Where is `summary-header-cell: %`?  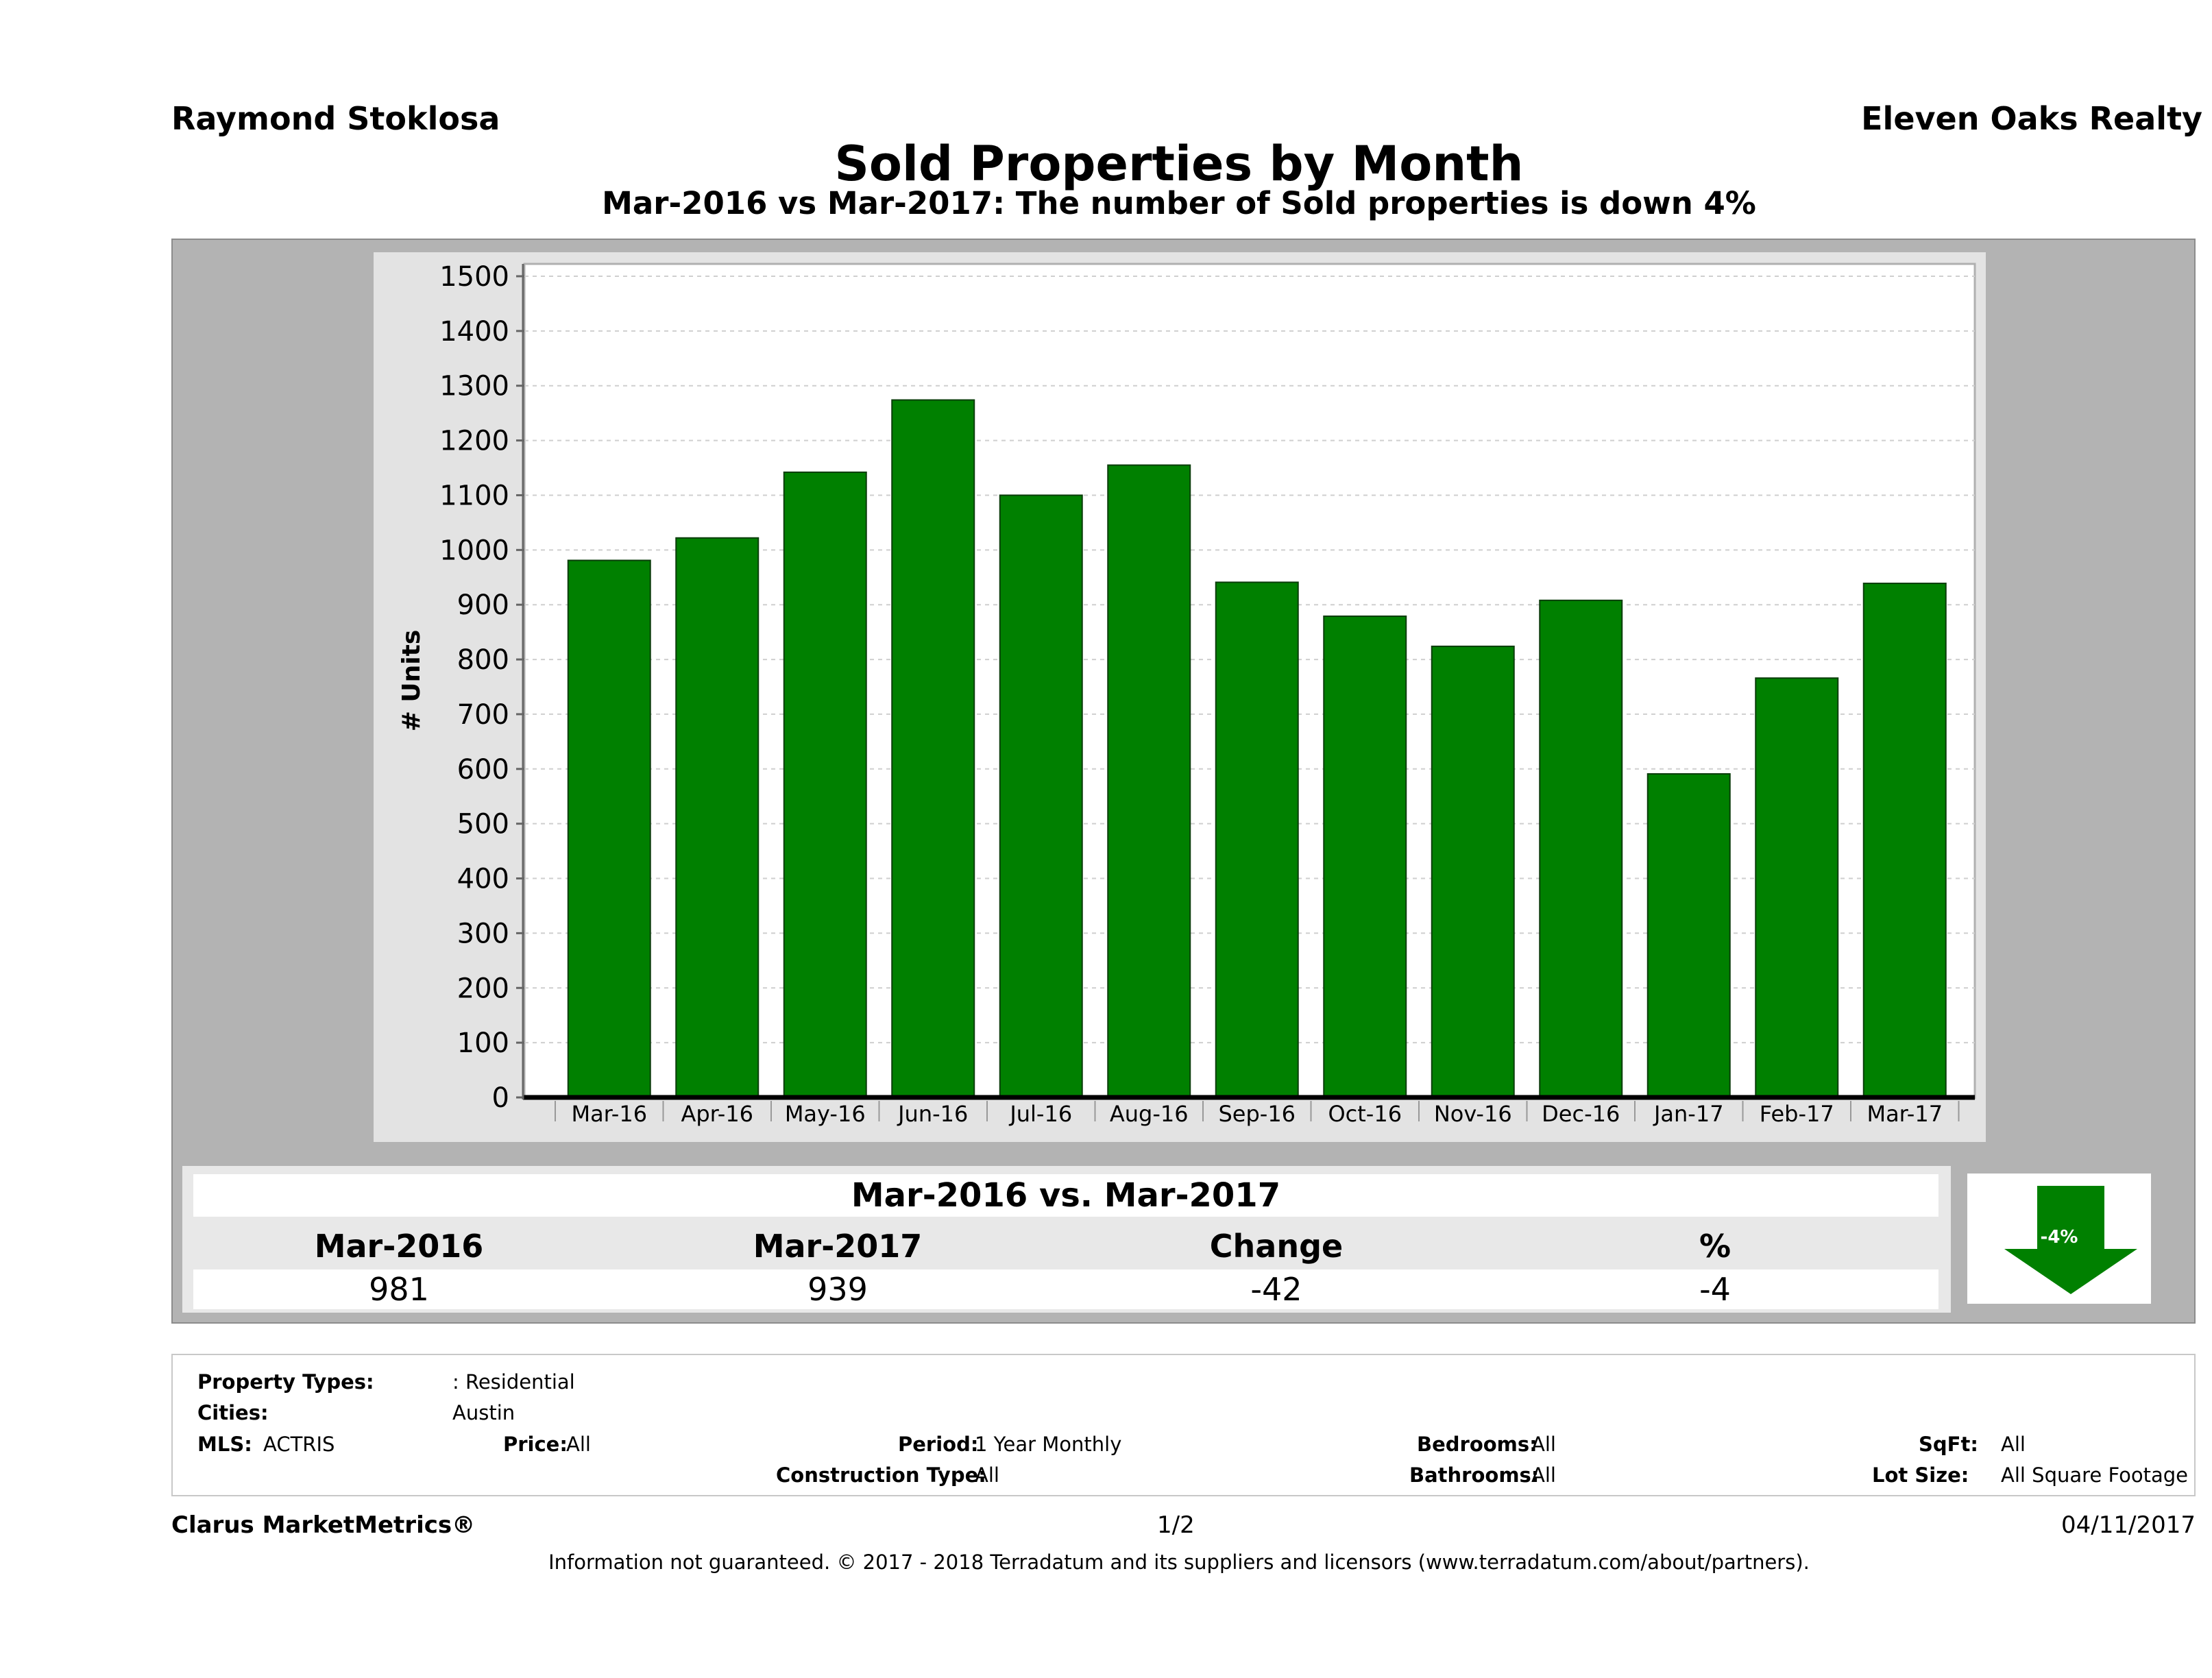
summary-header-cell: % is located at coordinates (1715, 1246).